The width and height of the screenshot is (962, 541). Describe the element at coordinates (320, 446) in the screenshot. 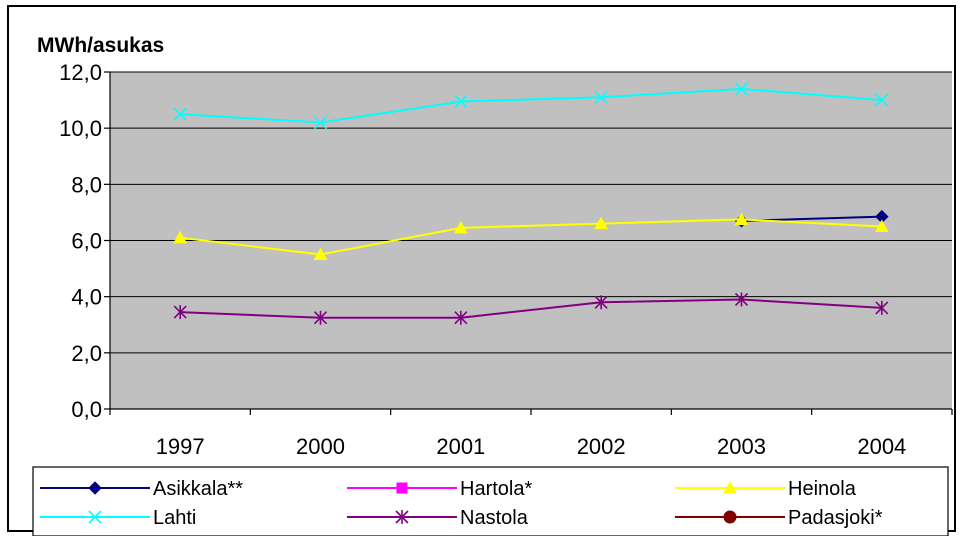

I see `x-tick-label: 2000` at that location.